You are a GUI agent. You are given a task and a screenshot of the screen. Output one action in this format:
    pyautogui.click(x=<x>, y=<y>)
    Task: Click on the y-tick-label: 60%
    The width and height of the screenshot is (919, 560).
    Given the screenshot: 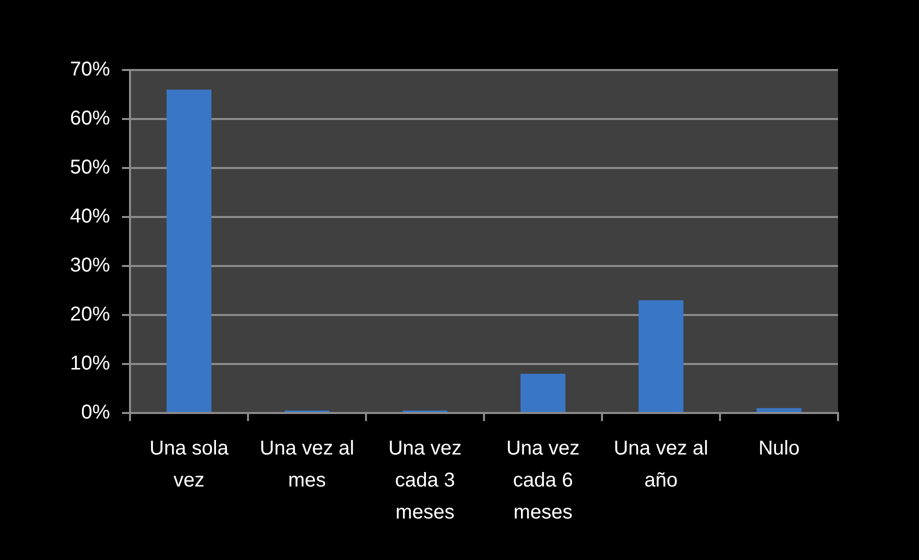 What is the action you would take?
    pyautogui.click(x=90, y=119)
    